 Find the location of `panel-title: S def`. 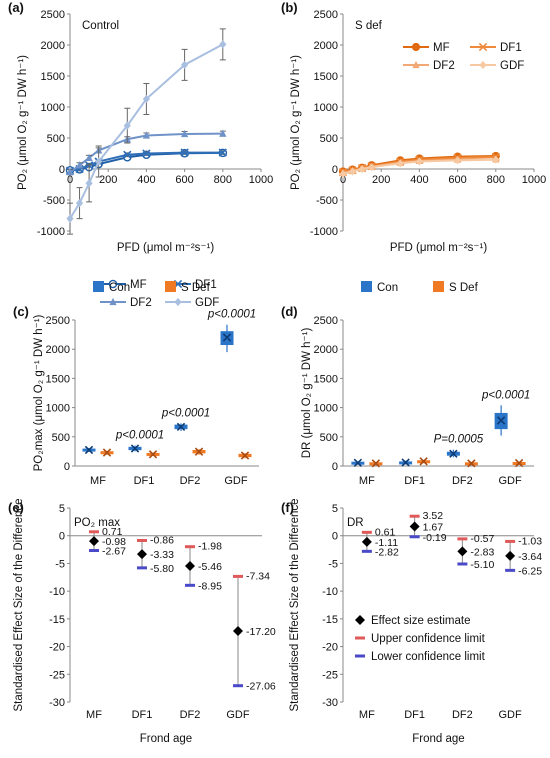

panel-title: S def is located at coordinates (369, 26).